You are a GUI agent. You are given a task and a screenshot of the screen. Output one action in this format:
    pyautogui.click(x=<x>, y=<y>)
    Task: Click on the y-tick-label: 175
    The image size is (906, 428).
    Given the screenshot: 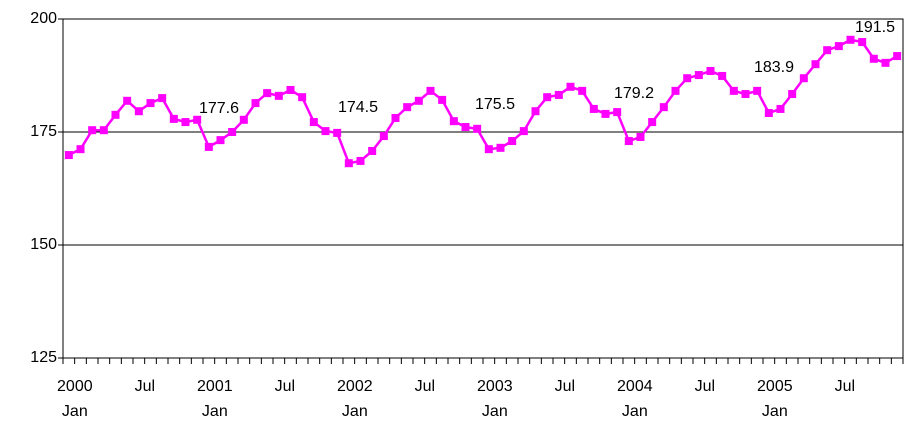 What is the action you would take?
    pyautogui.click(x=43, y=131)
    